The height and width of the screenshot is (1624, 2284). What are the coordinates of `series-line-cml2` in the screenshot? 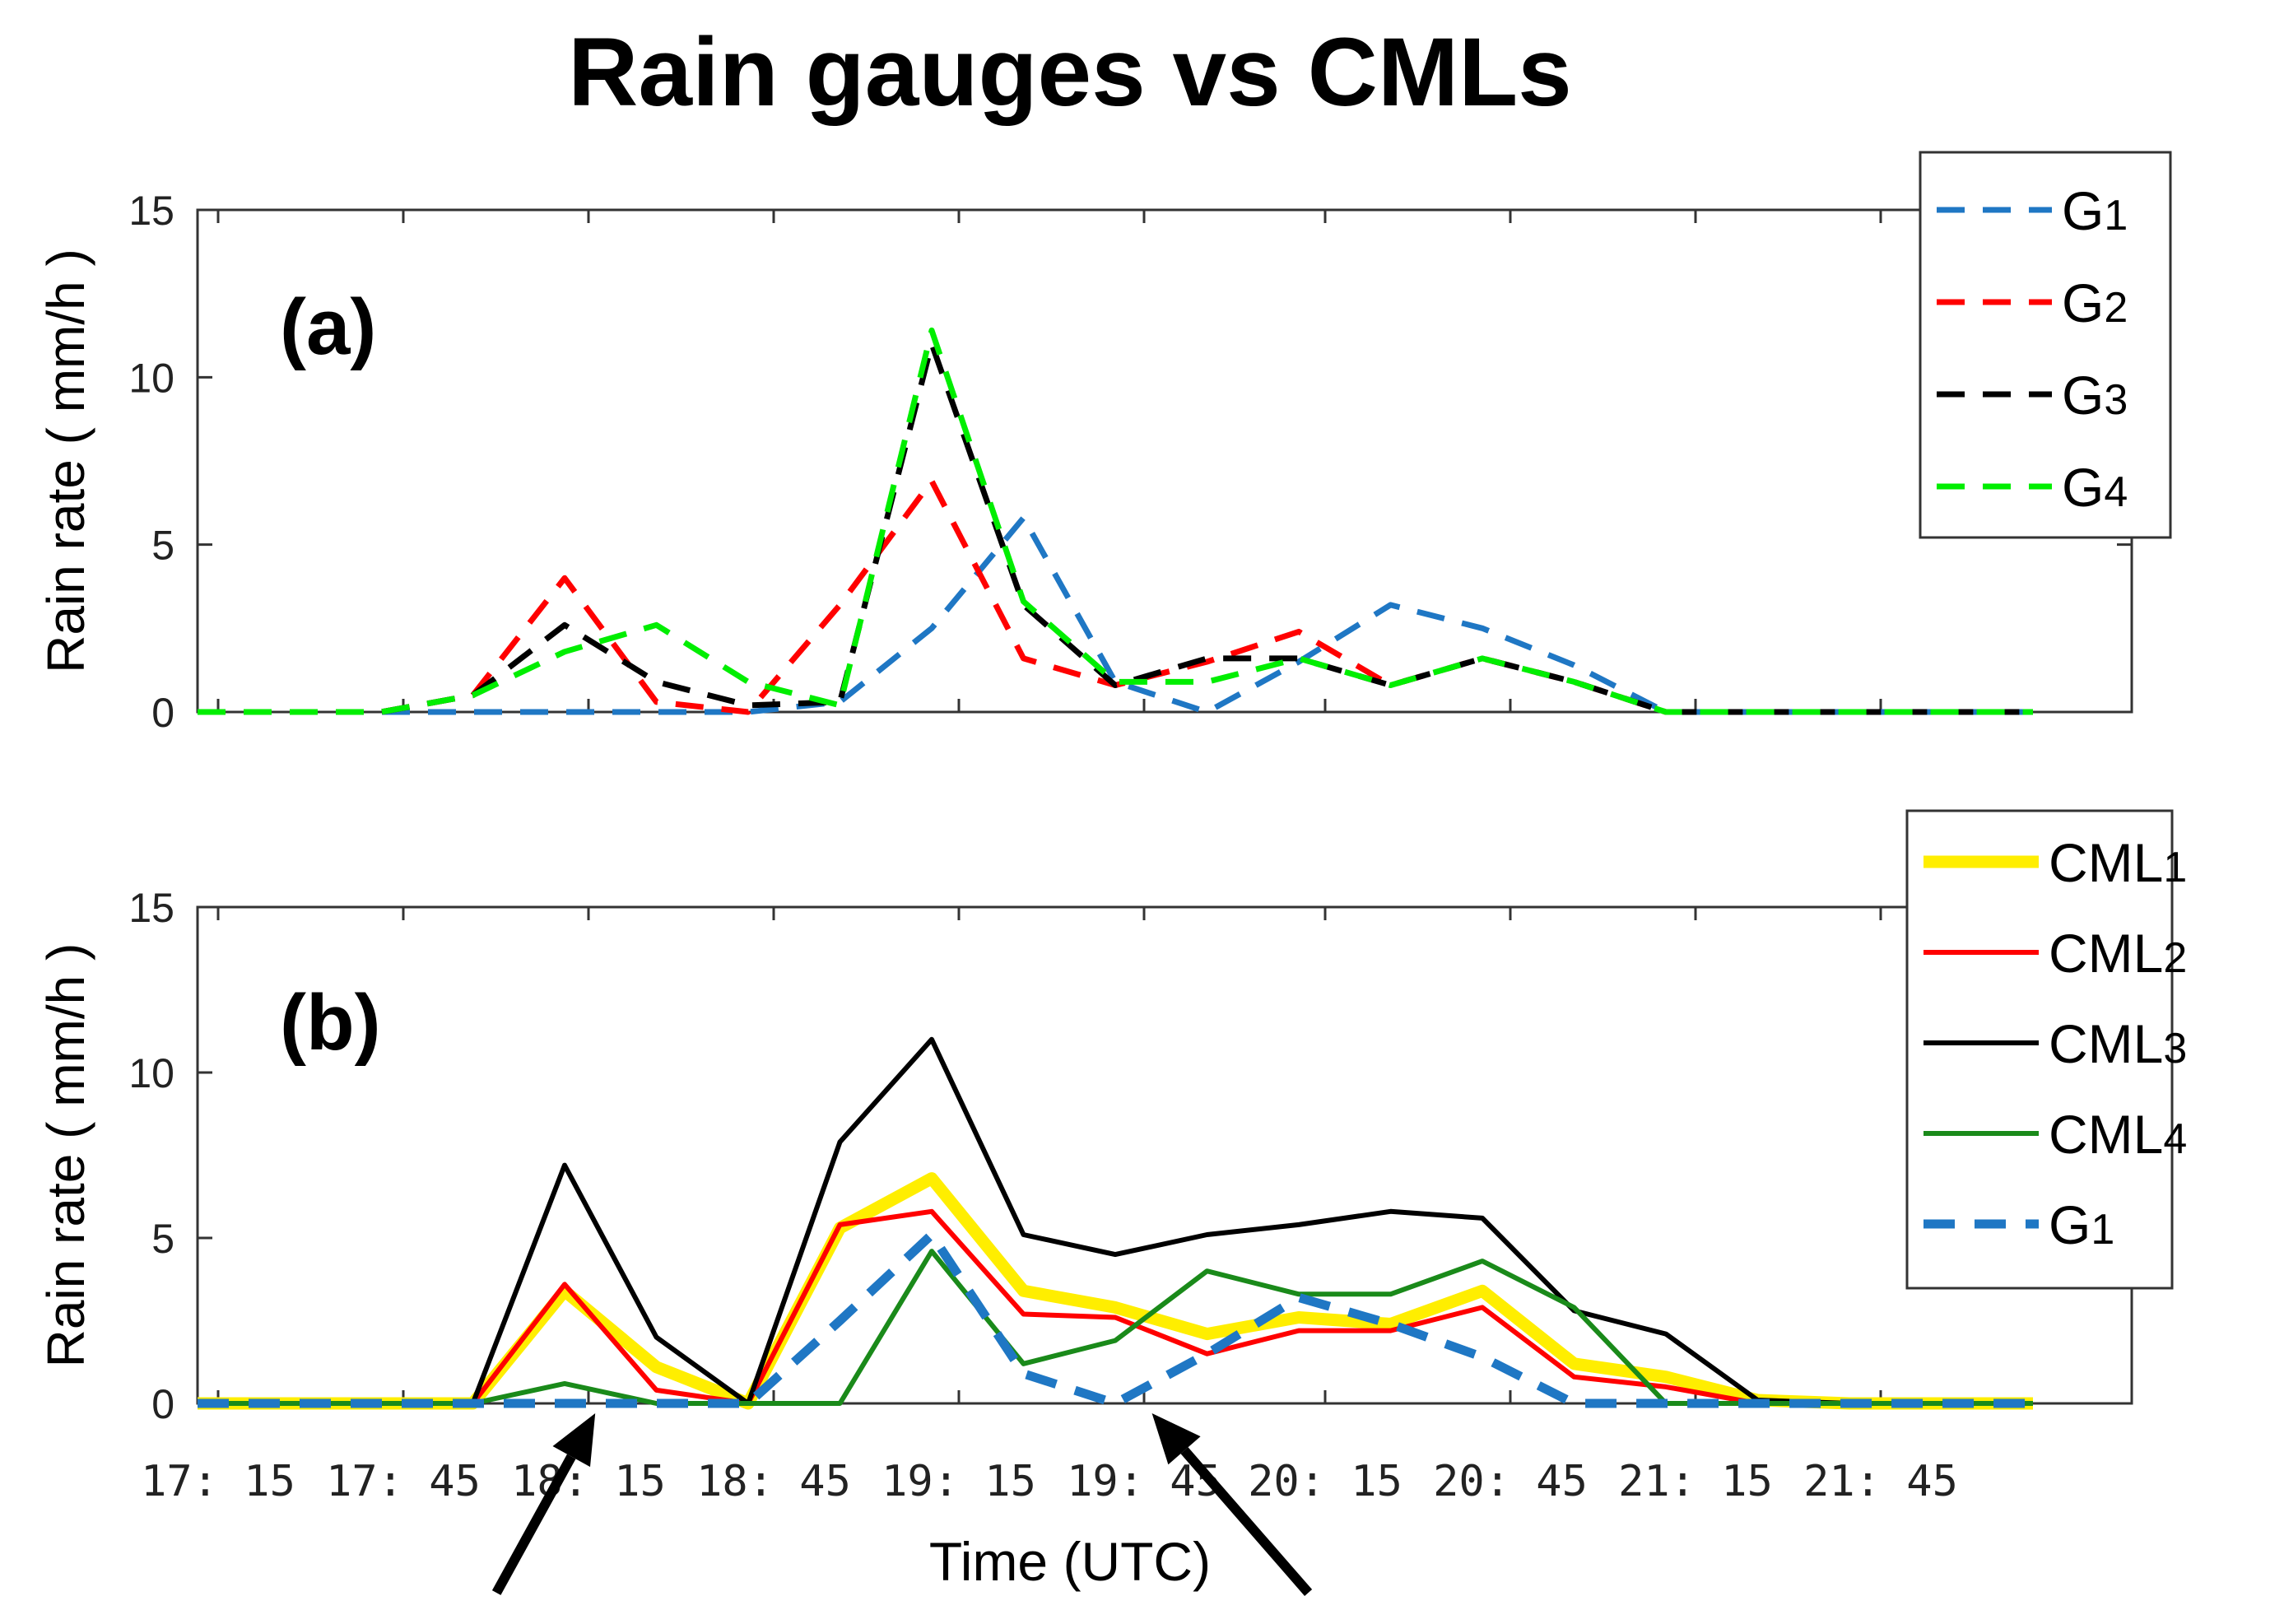 It's located at (1115, 1307).